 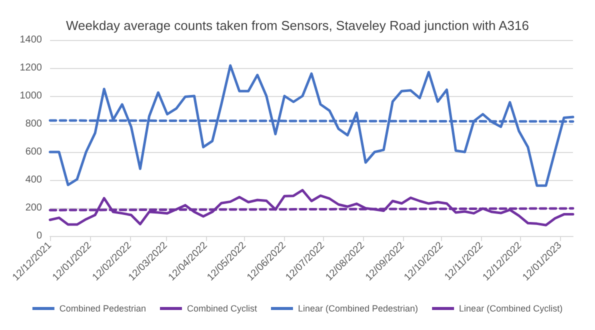 What do you see at coordinates (33, 208) in the screenshot?
I see `y-tick-label: 200` at bounding box center [33, 208].